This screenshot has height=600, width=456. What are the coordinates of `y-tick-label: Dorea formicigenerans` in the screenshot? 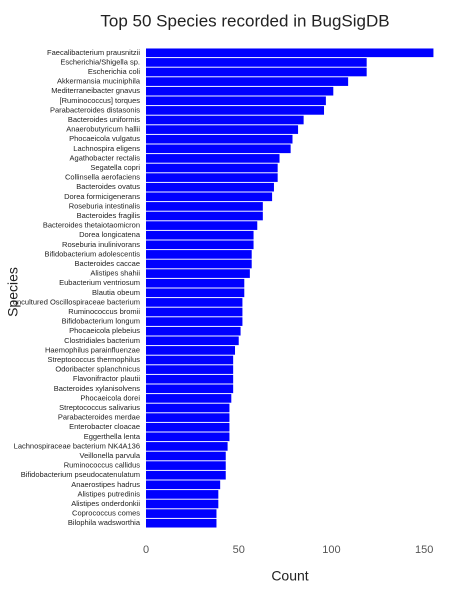 It's located at (102, 196).